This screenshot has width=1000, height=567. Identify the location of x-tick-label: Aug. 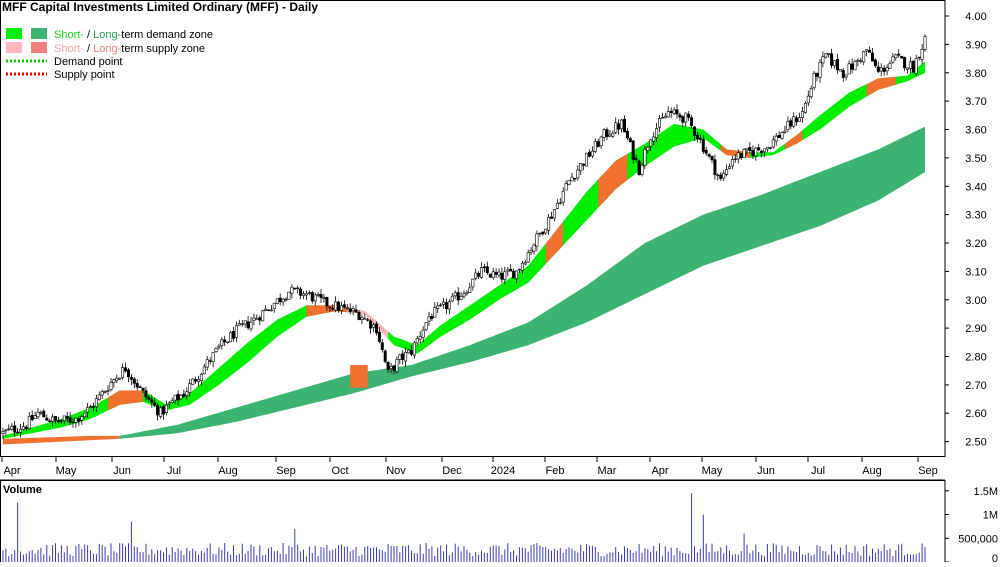
(872, 471).